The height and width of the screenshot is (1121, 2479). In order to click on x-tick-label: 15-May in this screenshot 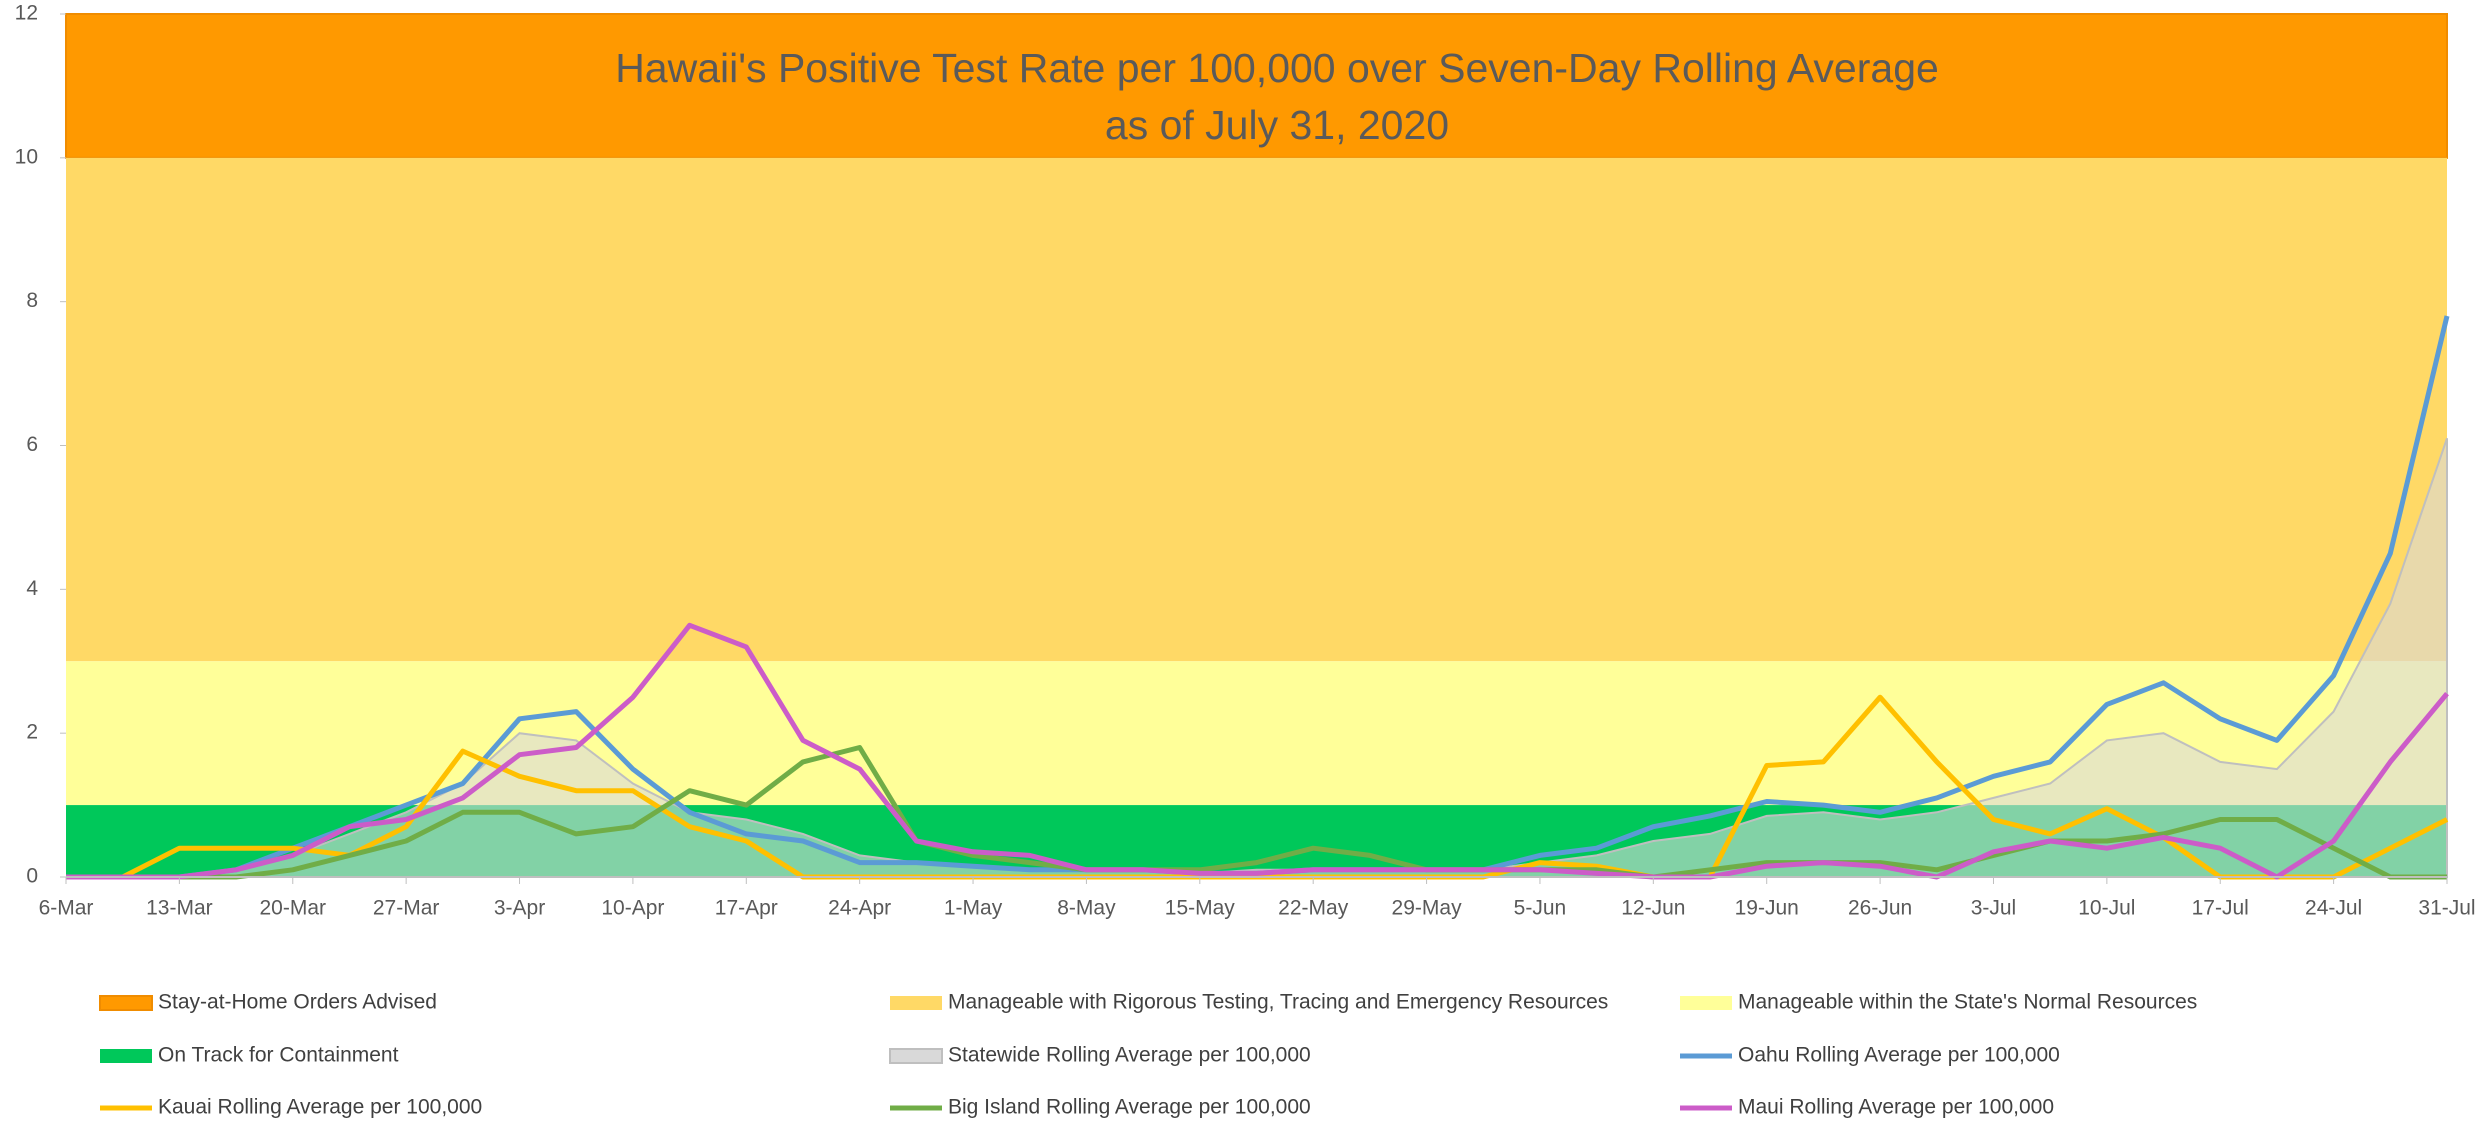, I will do `click(1200, 908)`.